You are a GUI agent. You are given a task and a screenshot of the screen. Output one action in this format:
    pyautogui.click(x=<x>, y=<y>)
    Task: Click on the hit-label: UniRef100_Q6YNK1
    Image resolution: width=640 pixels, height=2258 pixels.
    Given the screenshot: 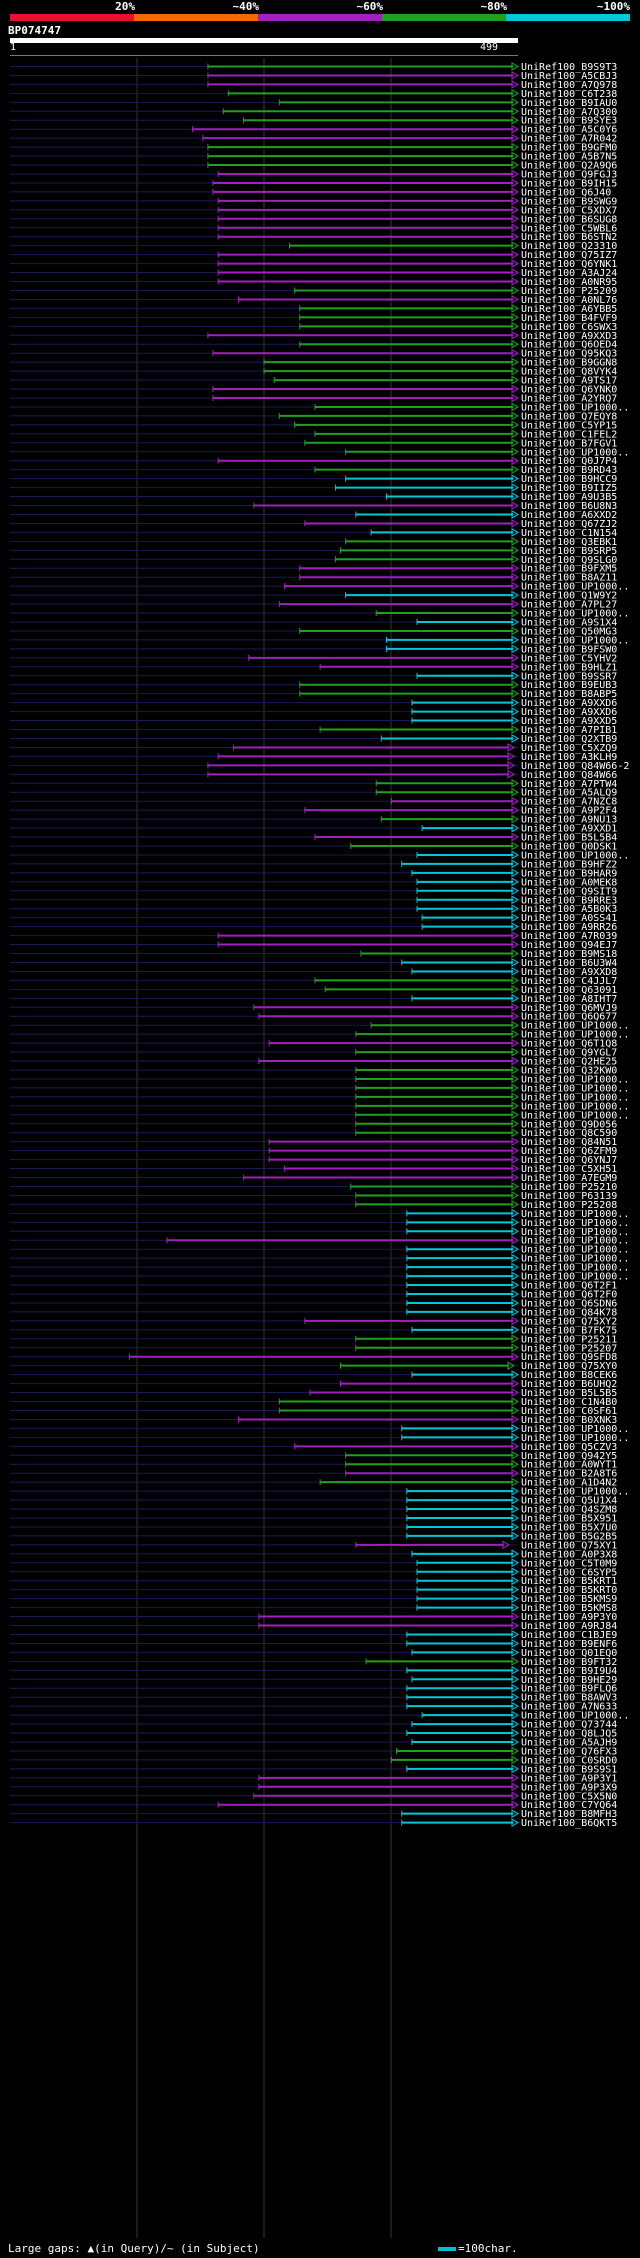 What is the action you would take?
    pyautogui.click(x=569, y=264)
    